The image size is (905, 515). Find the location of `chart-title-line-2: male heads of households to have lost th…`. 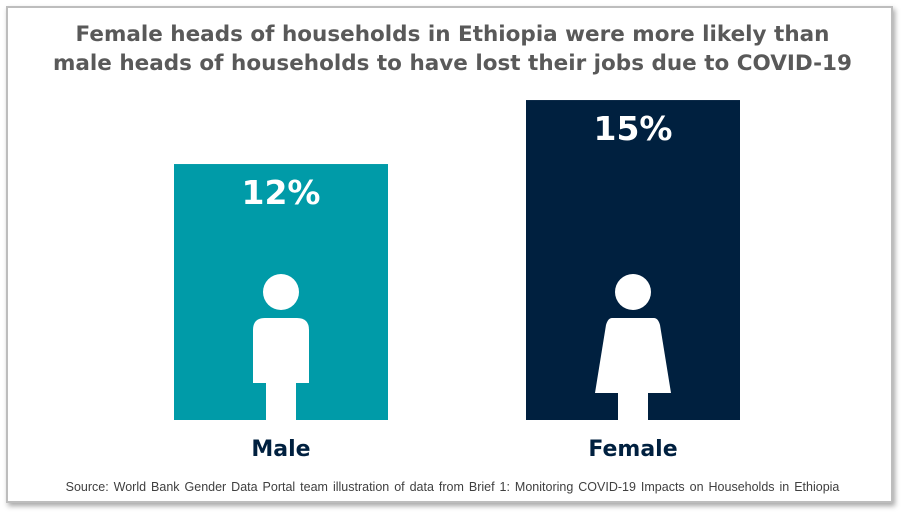

chart-title-line-2: male heads of households to have lost th… is located at coordinates (452, 63).